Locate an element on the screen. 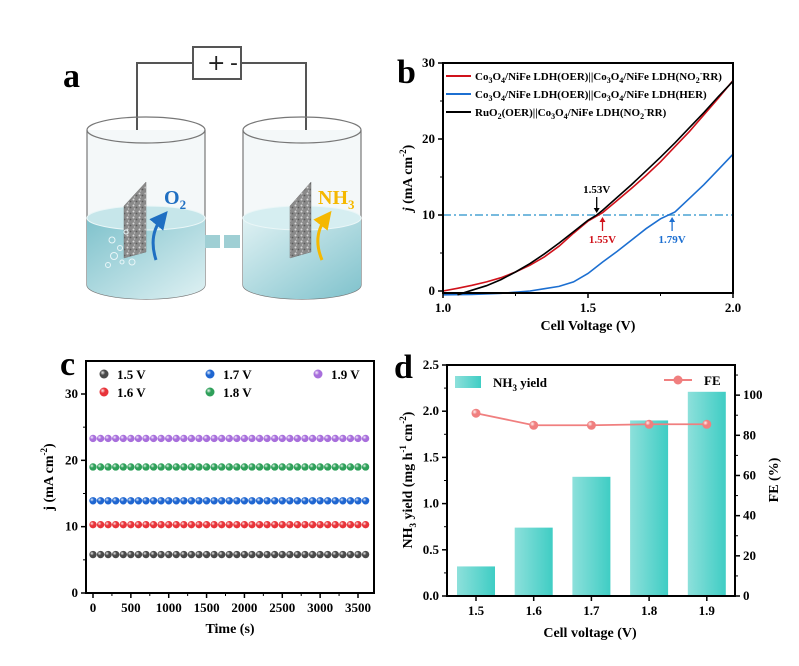  panel-label-c: c is located at coordinates (67, 364).